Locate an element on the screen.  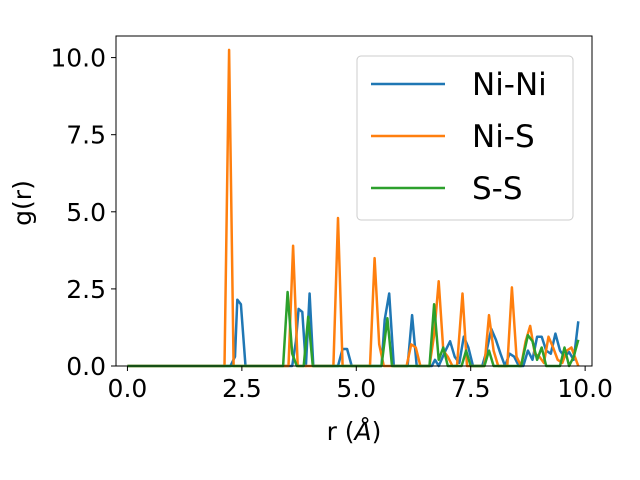
series-line-ni-ni is located at coordinates (353, 330).